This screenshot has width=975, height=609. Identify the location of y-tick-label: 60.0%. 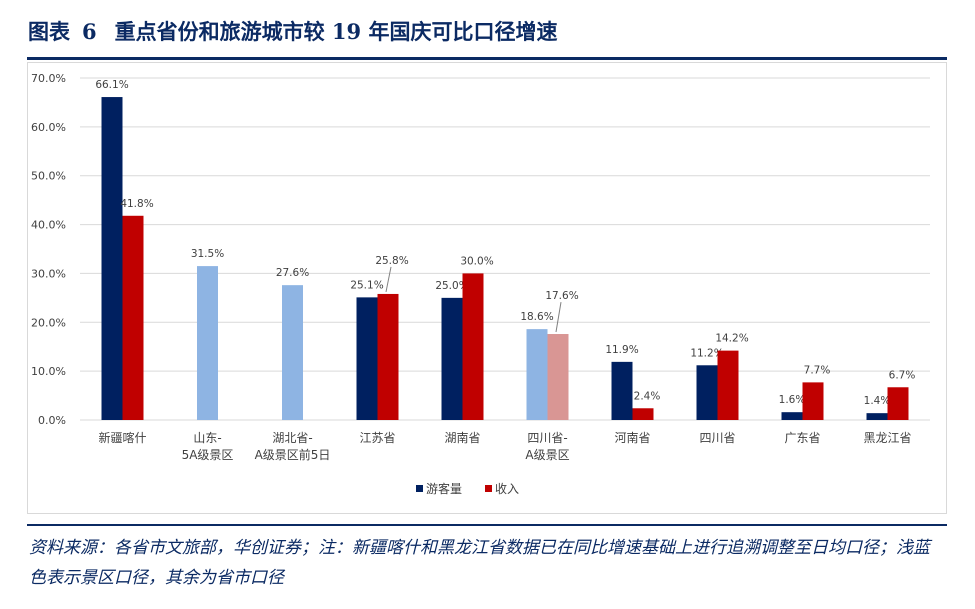
(48, 127).